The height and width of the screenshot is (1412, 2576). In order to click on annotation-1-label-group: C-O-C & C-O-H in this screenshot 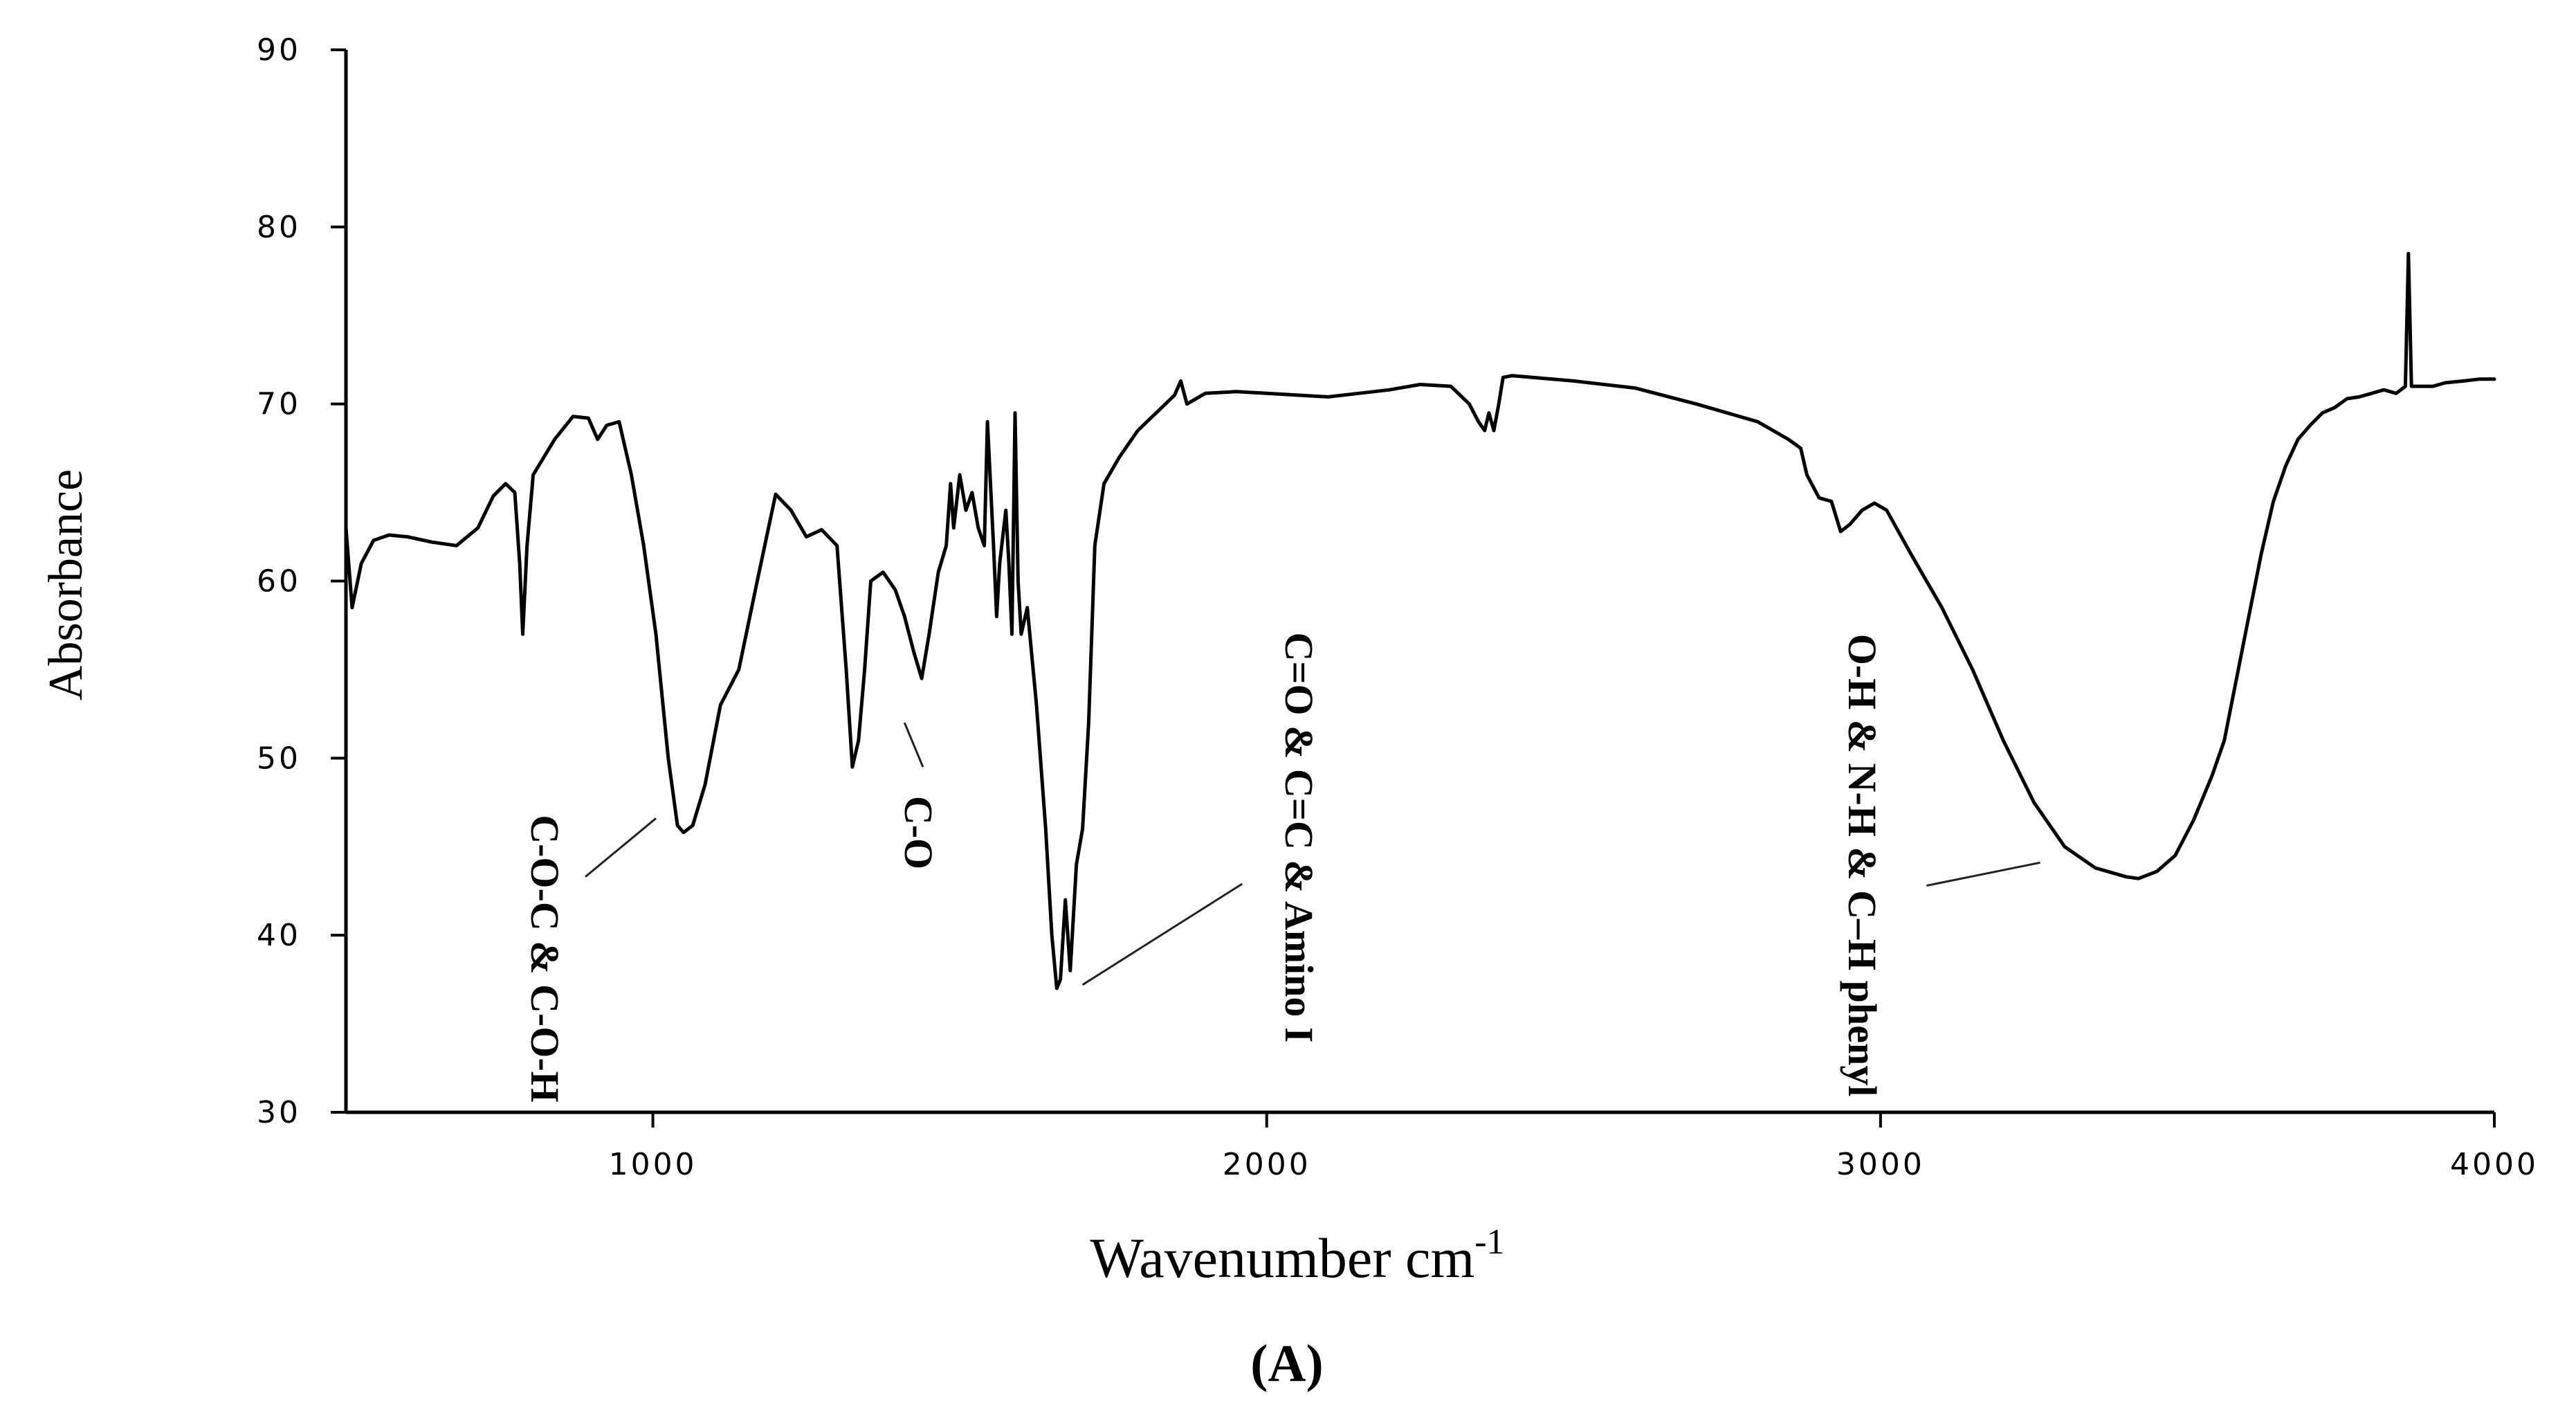, I will do `click(544, 959)`.